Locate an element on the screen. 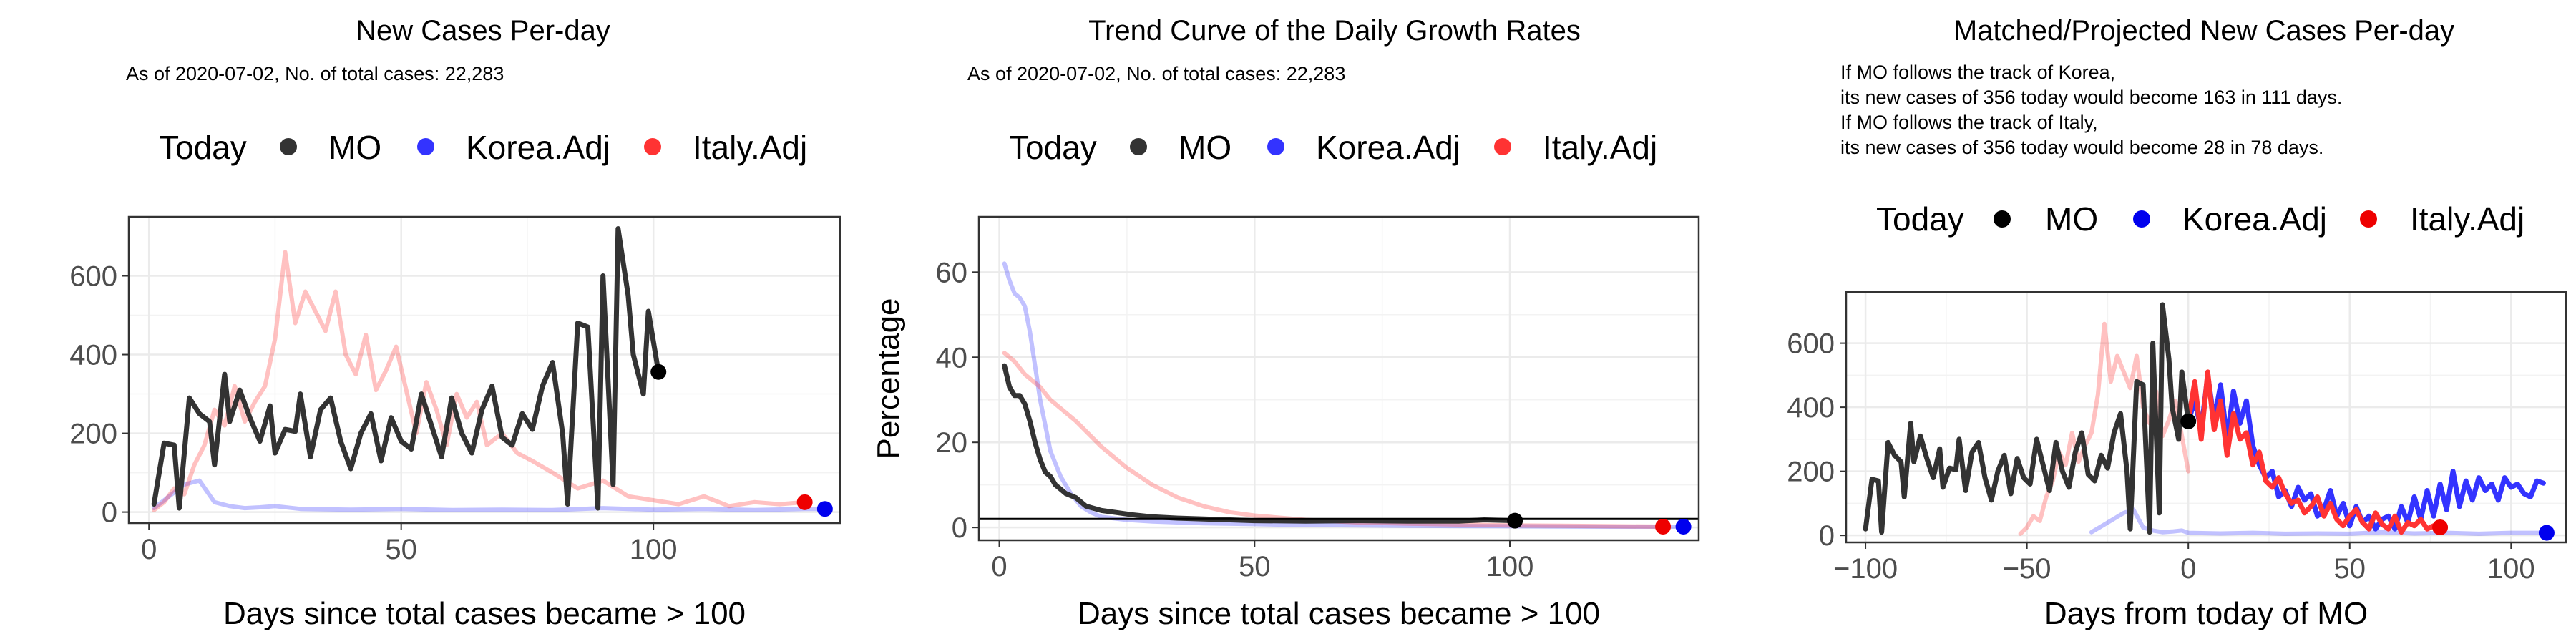 This screenshot has width=2576, height=644. line-korea-adj-projected is located at coordinates (2365, 452).